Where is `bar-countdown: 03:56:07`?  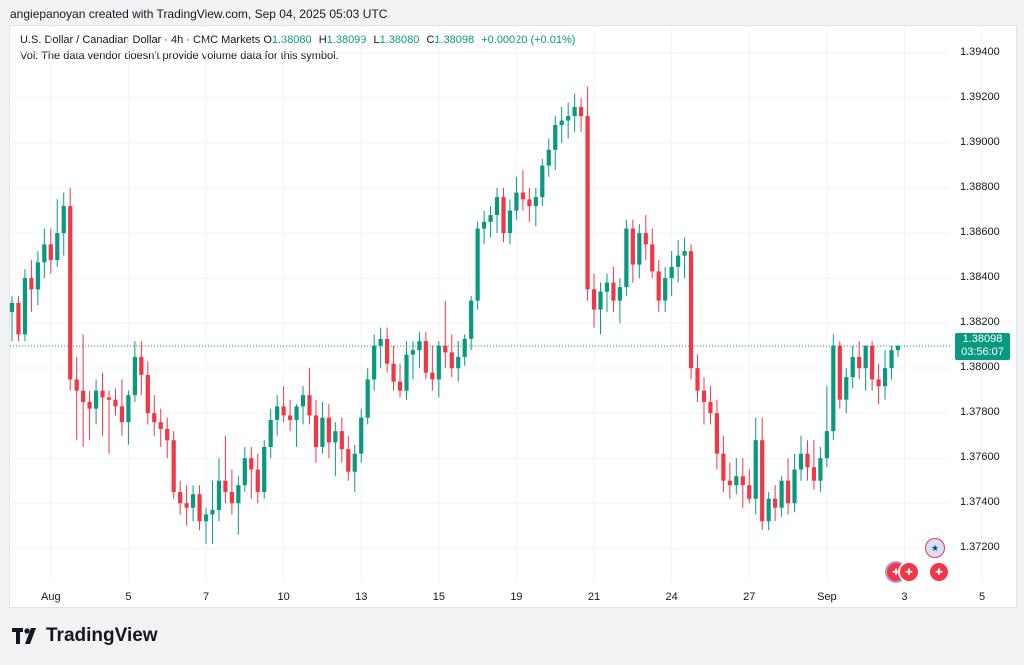 bar-countdown: 03:56:07 is located at coordinates (982, 352).